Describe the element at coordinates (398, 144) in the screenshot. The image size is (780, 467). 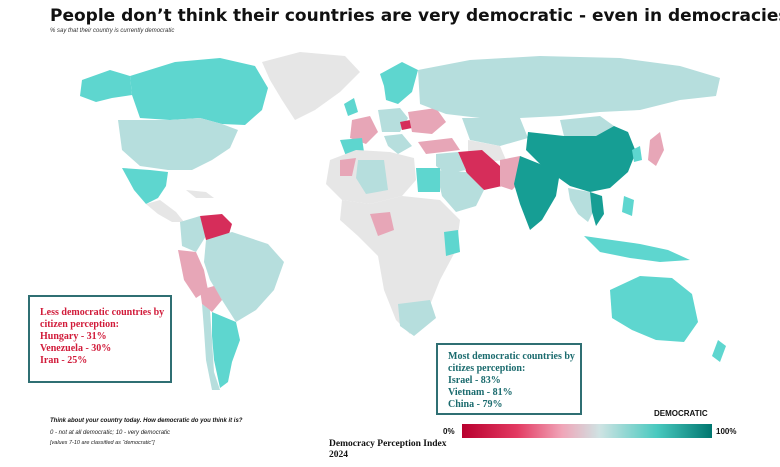
I see `balkans-region` at that location.